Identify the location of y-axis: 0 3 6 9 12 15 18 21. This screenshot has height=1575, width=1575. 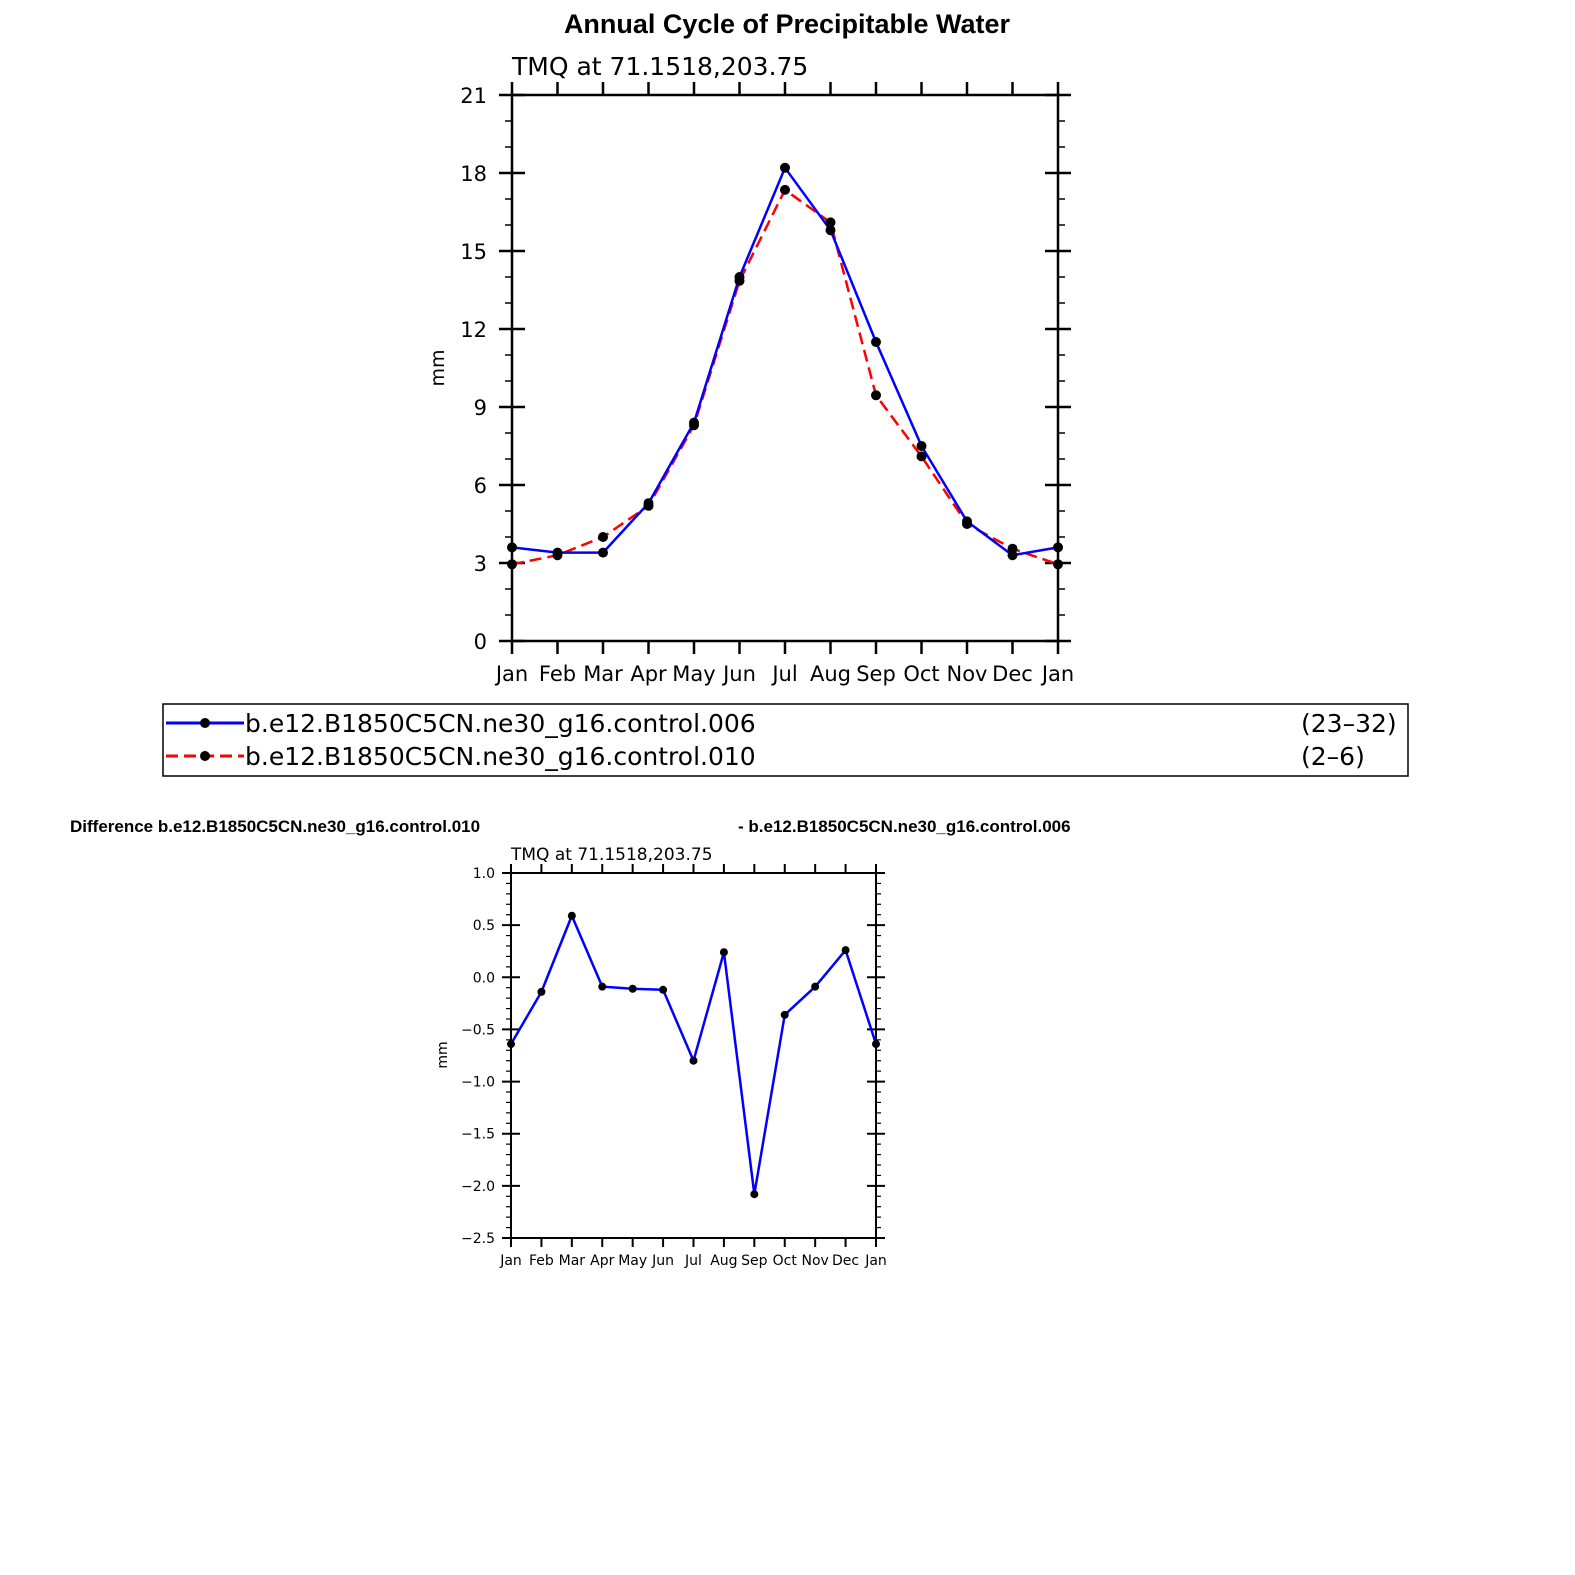
(765, 369).